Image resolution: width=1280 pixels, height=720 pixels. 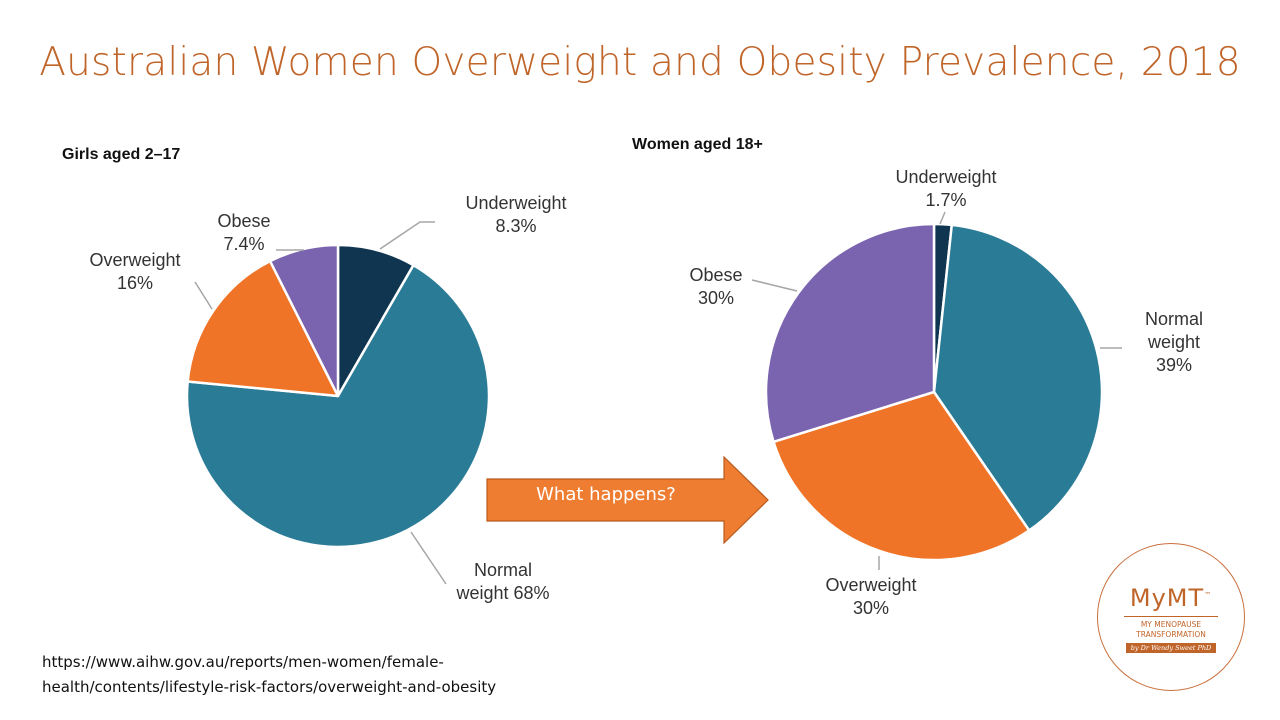 I want to click on women-slice-normal-weight, so click(x=1018, y=377).